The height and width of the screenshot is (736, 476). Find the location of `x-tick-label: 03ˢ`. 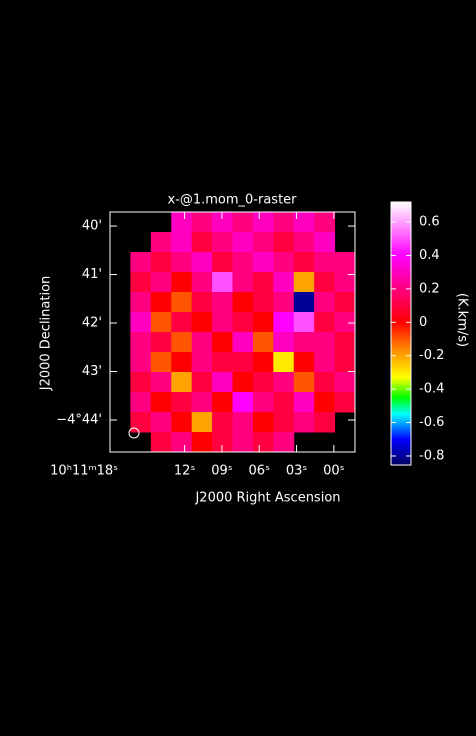

x-tick-label: 03ˢ is located at coordinates (297, 471).